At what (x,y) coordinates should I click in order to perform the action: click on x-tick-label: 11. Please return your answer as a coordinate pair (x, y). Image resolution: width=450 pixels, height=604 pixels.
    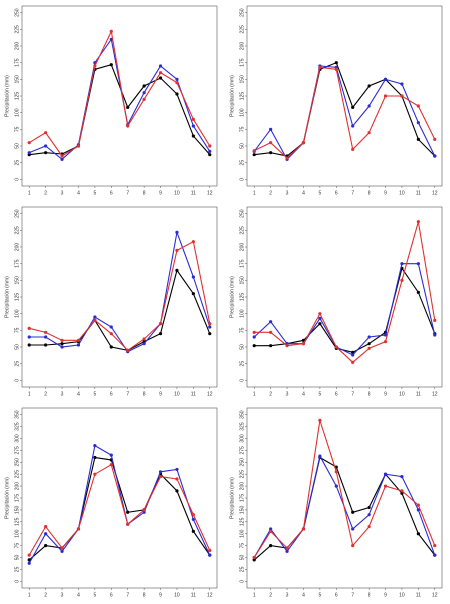
    Looking at the image, I should click on (193, 193).